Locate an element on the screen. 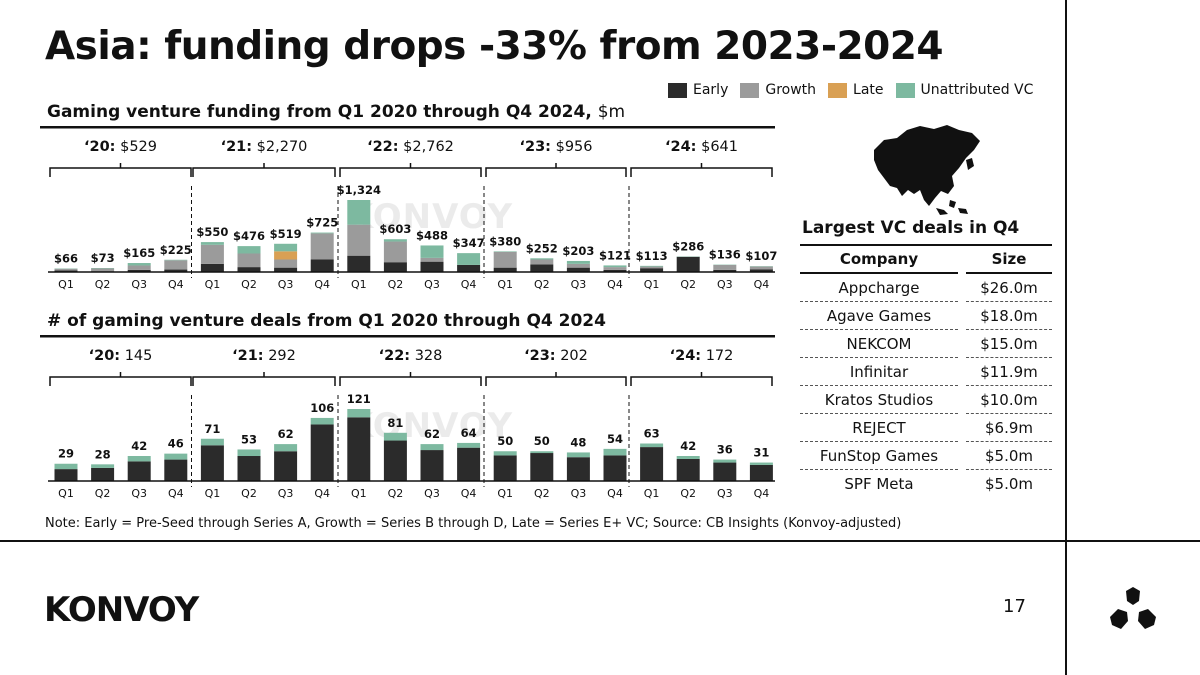 The image size is (1200, 675). size-cell: $6.9m is located at coordinates (1009, 427).